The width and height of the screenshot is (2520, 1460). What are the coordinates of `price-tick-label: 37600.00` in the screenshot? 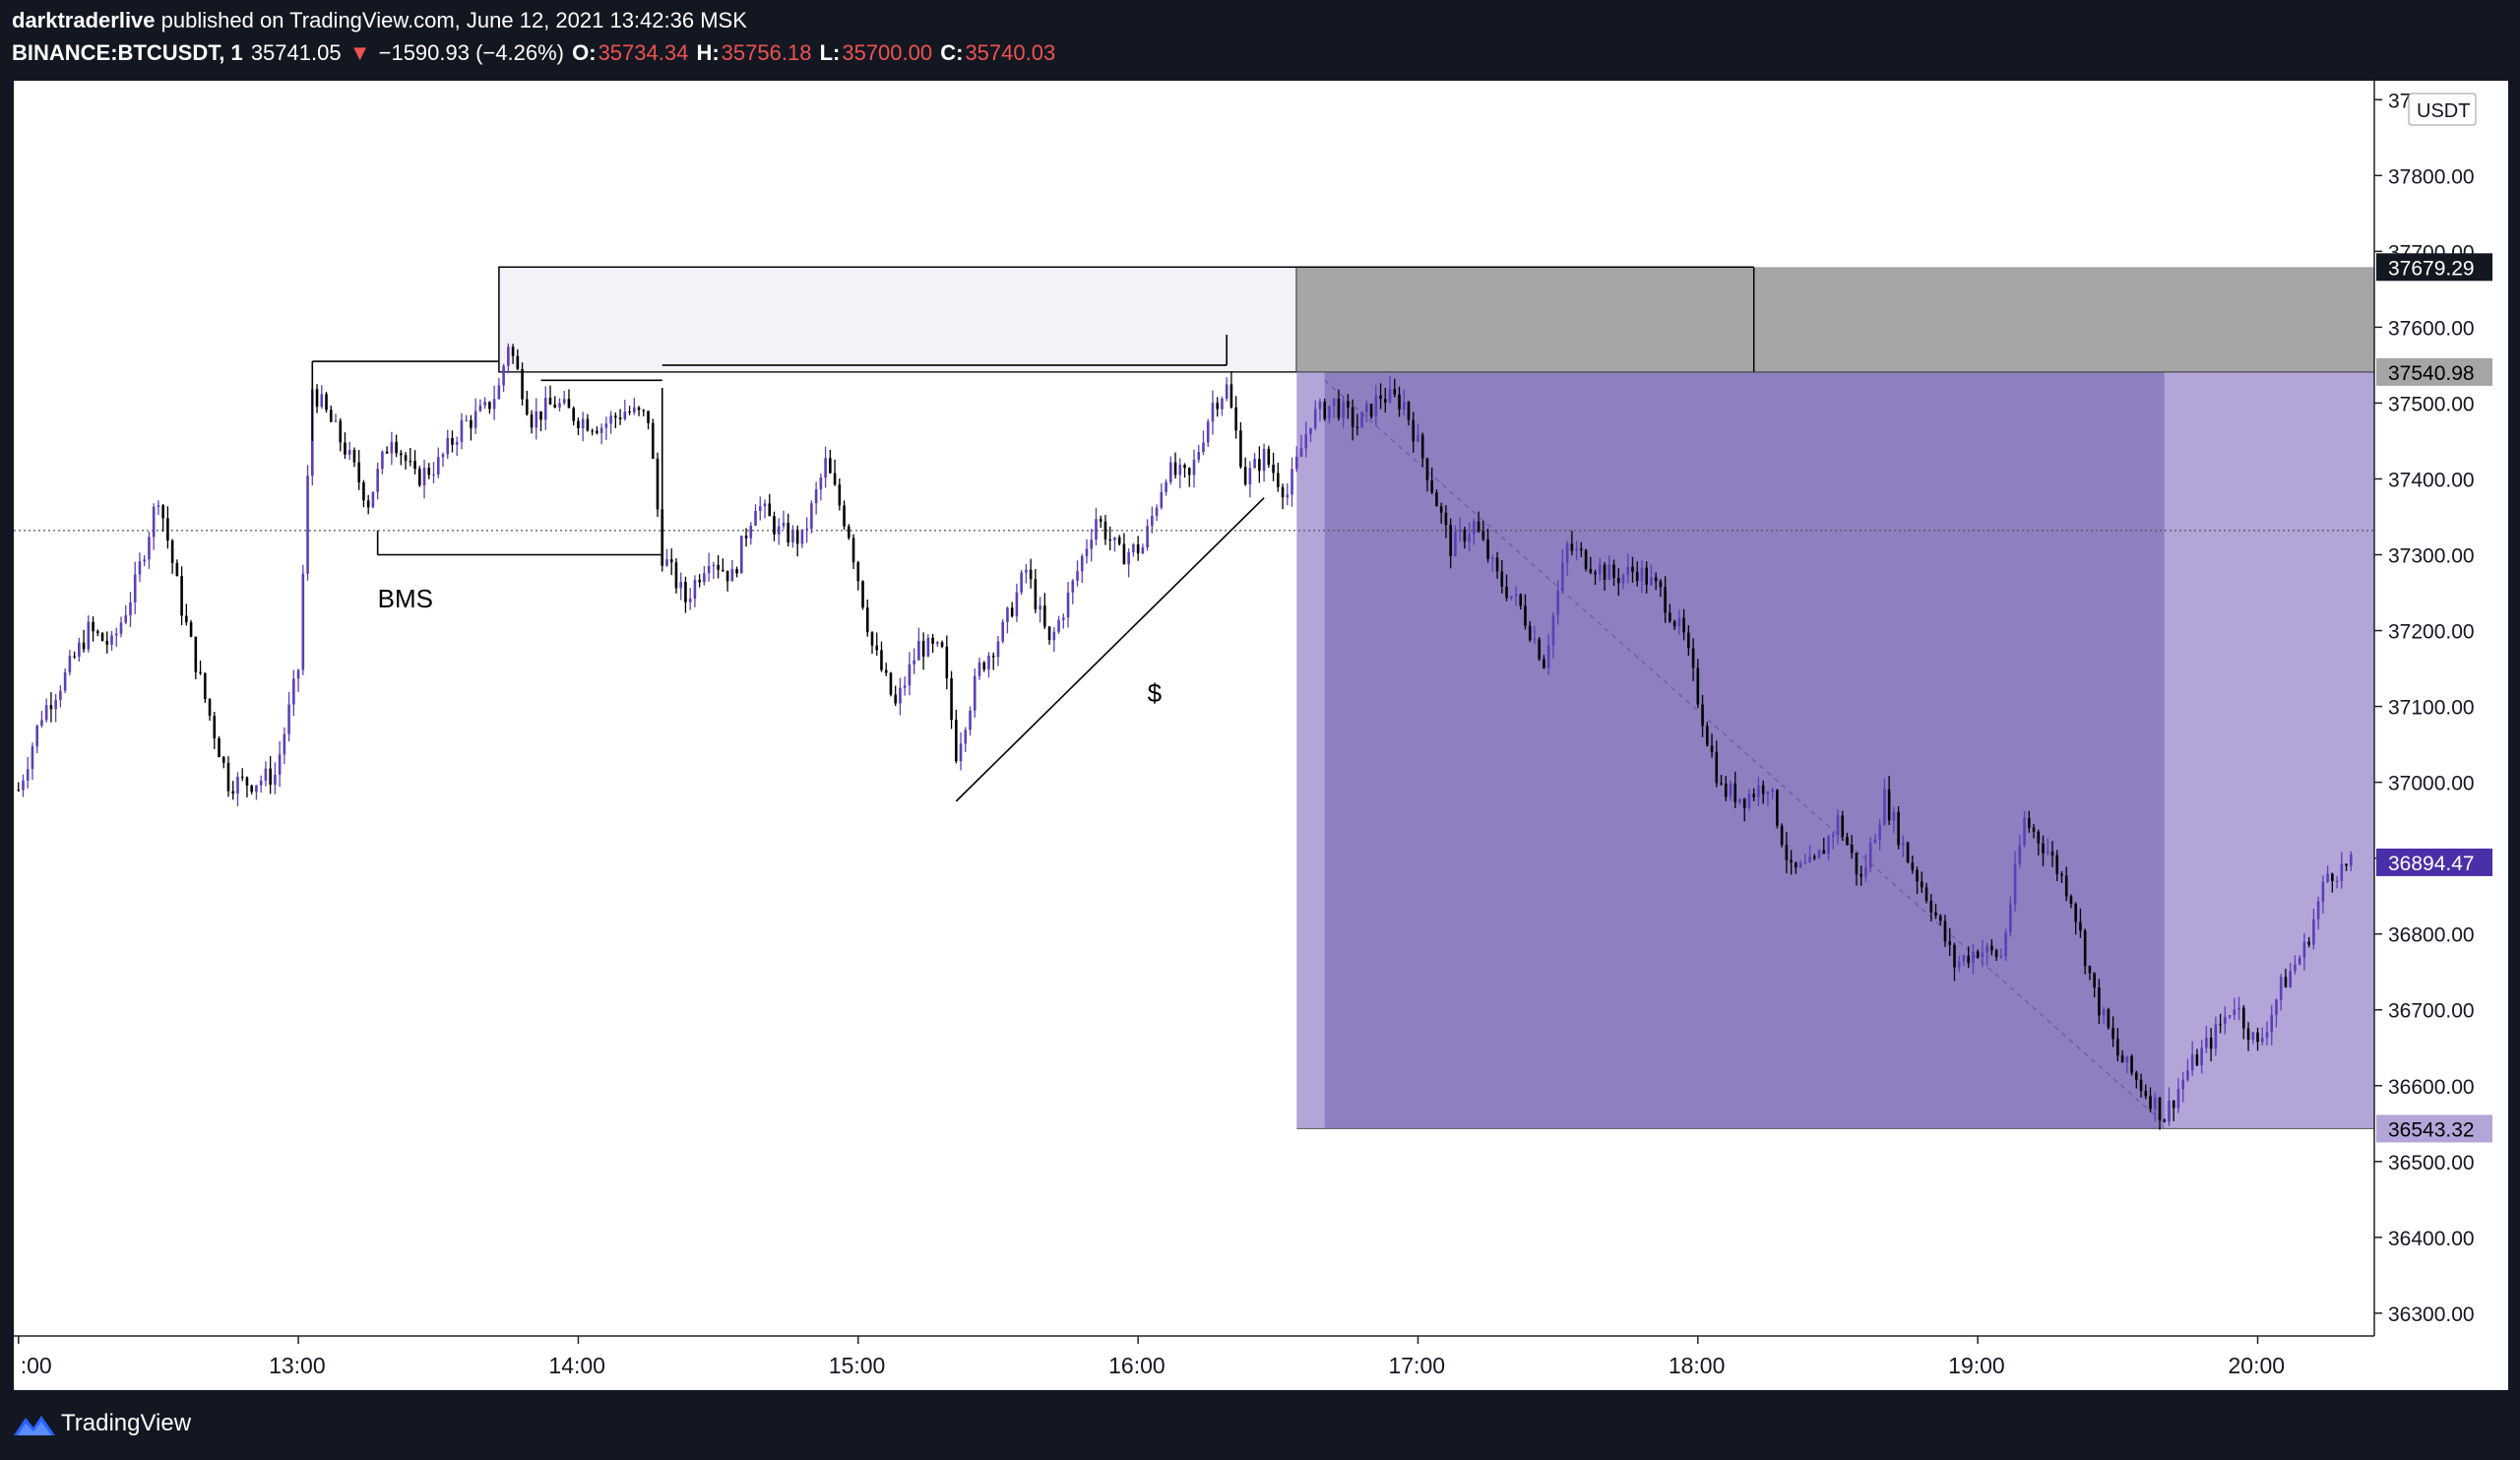 It's located at (2431, 328).